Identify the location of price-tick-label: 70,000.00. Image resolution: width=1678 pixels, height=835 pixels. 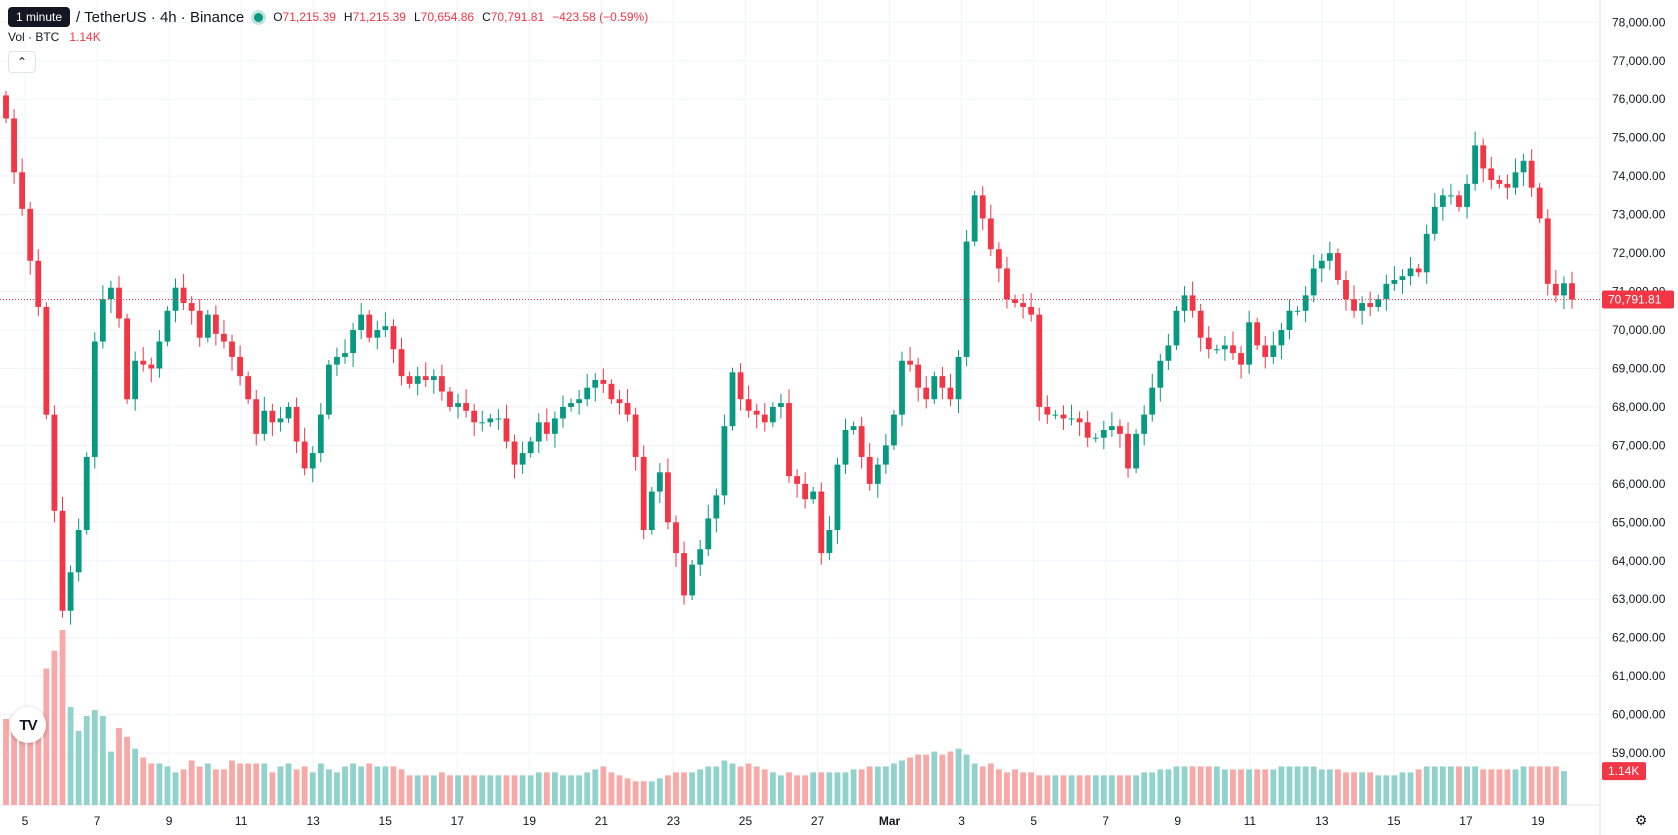
(1639, 330).